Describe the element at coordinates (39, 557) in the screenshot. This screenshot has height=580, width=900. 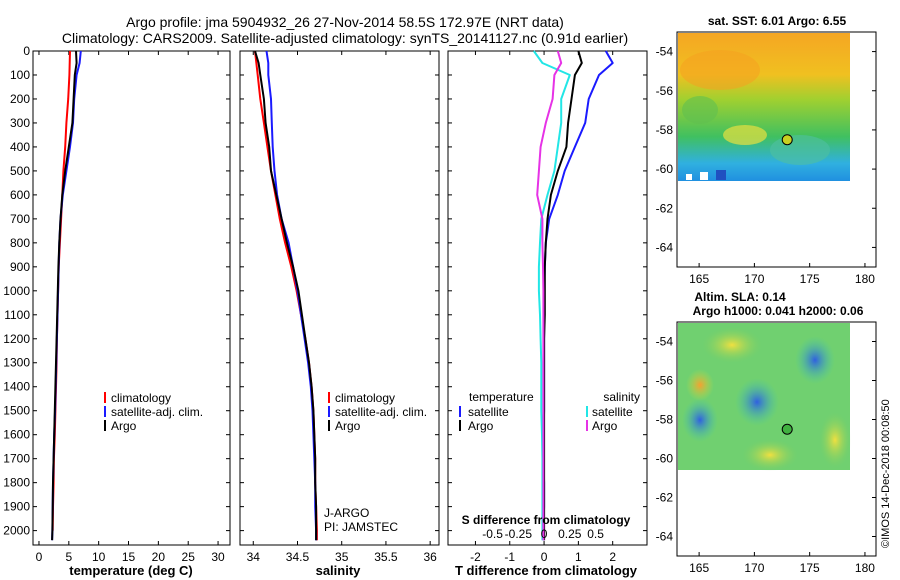
I see `x-tick-label: 0` at that location.